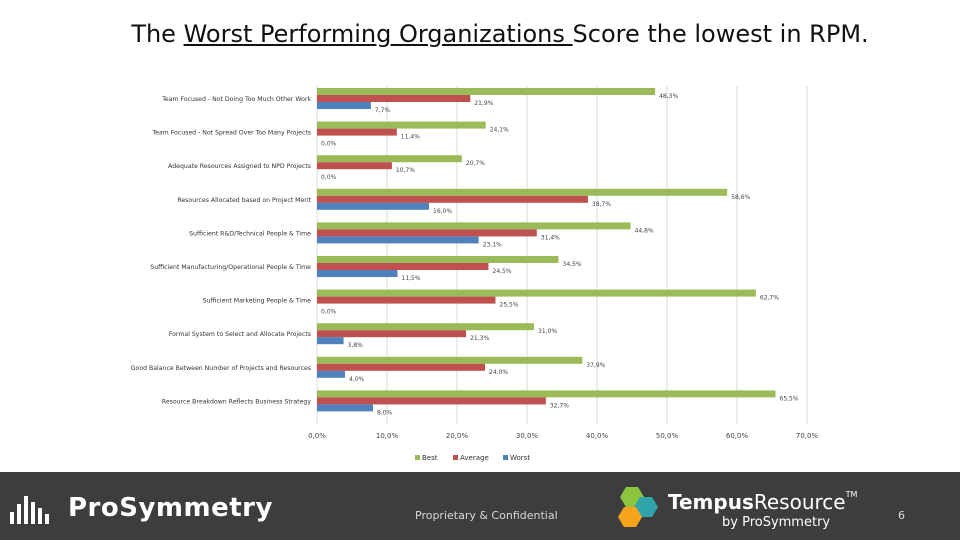 The height and width of the screenshot is (540, 960). What do you see at coordinates (410, 137) in the screenshot?
I see `data-label: 11,4%` at bounding box center [410, 137].